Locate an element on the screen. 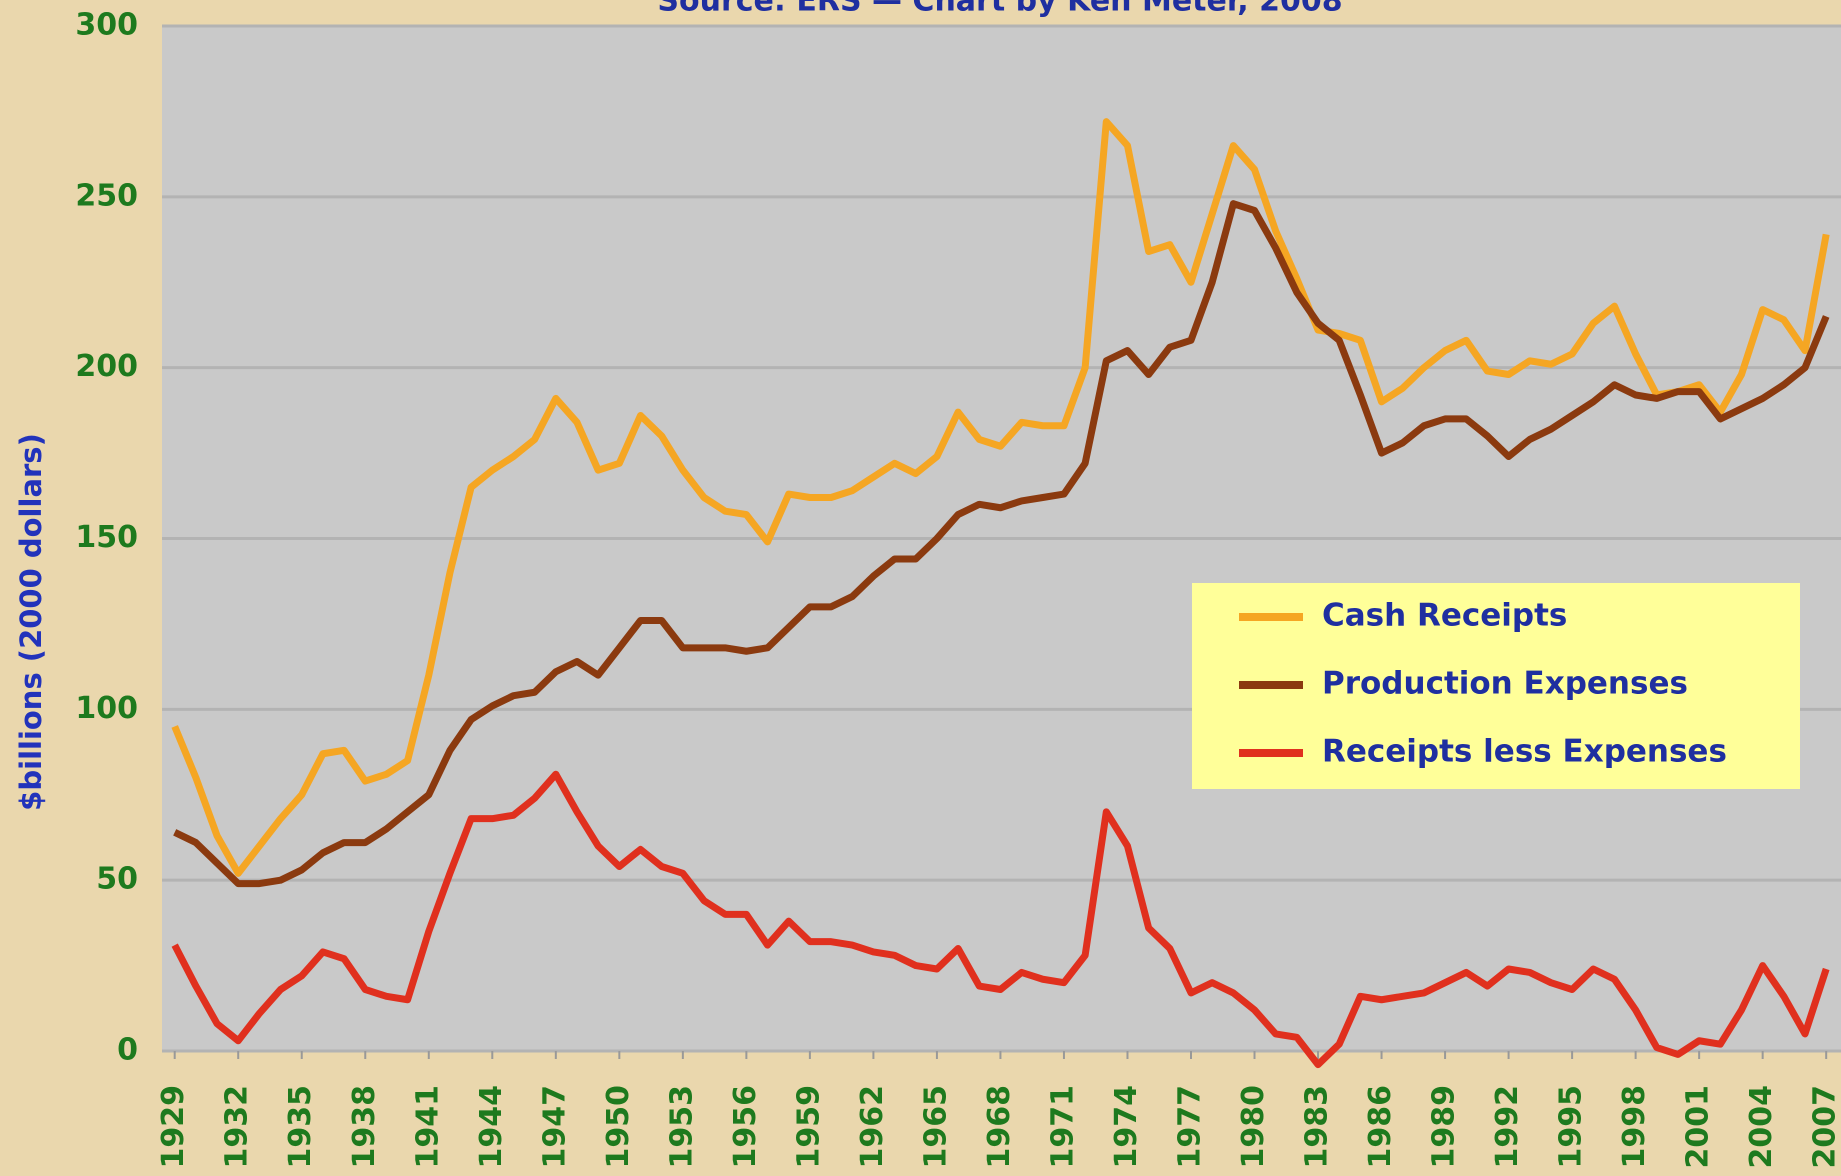  y-tick-label: 150 is located at coordinates (106, 537).